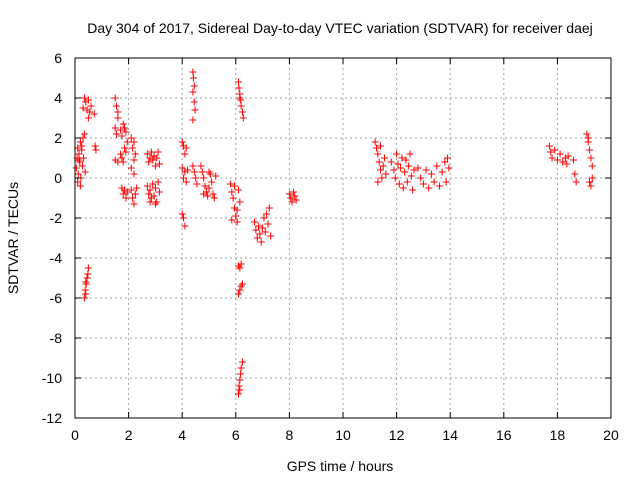  I want to click on x-tick-label: 10, so click(343, 435).